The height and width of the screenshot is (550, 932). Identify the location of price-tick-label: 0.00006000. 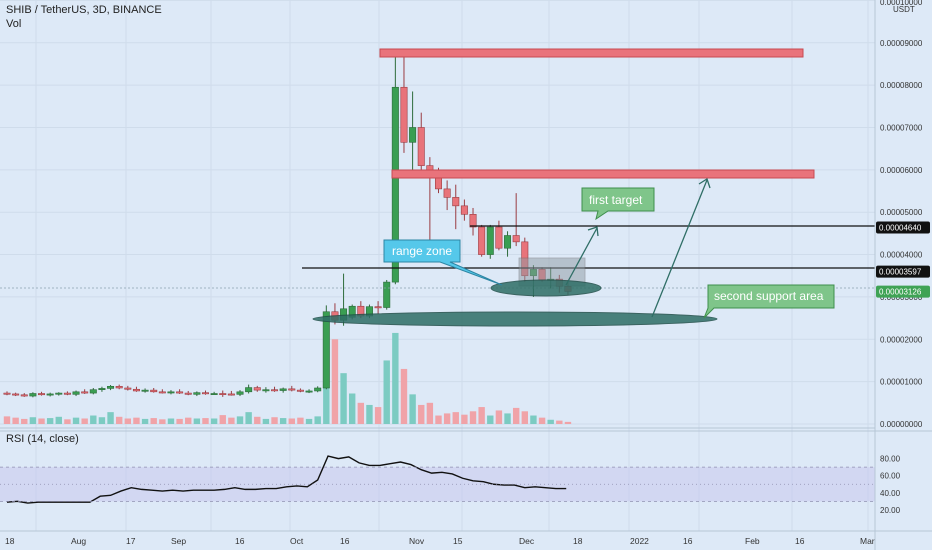
(901, 170).